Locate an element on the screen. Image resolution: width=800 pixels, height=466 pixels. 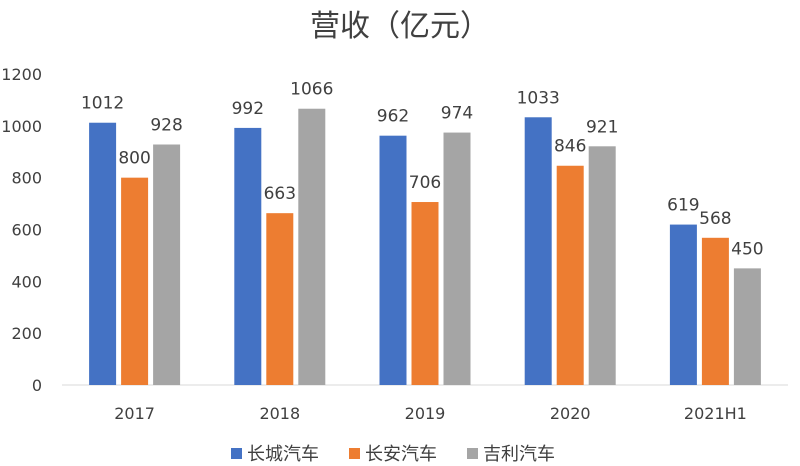
data-label: 568 is located at coordinates (715, 219).